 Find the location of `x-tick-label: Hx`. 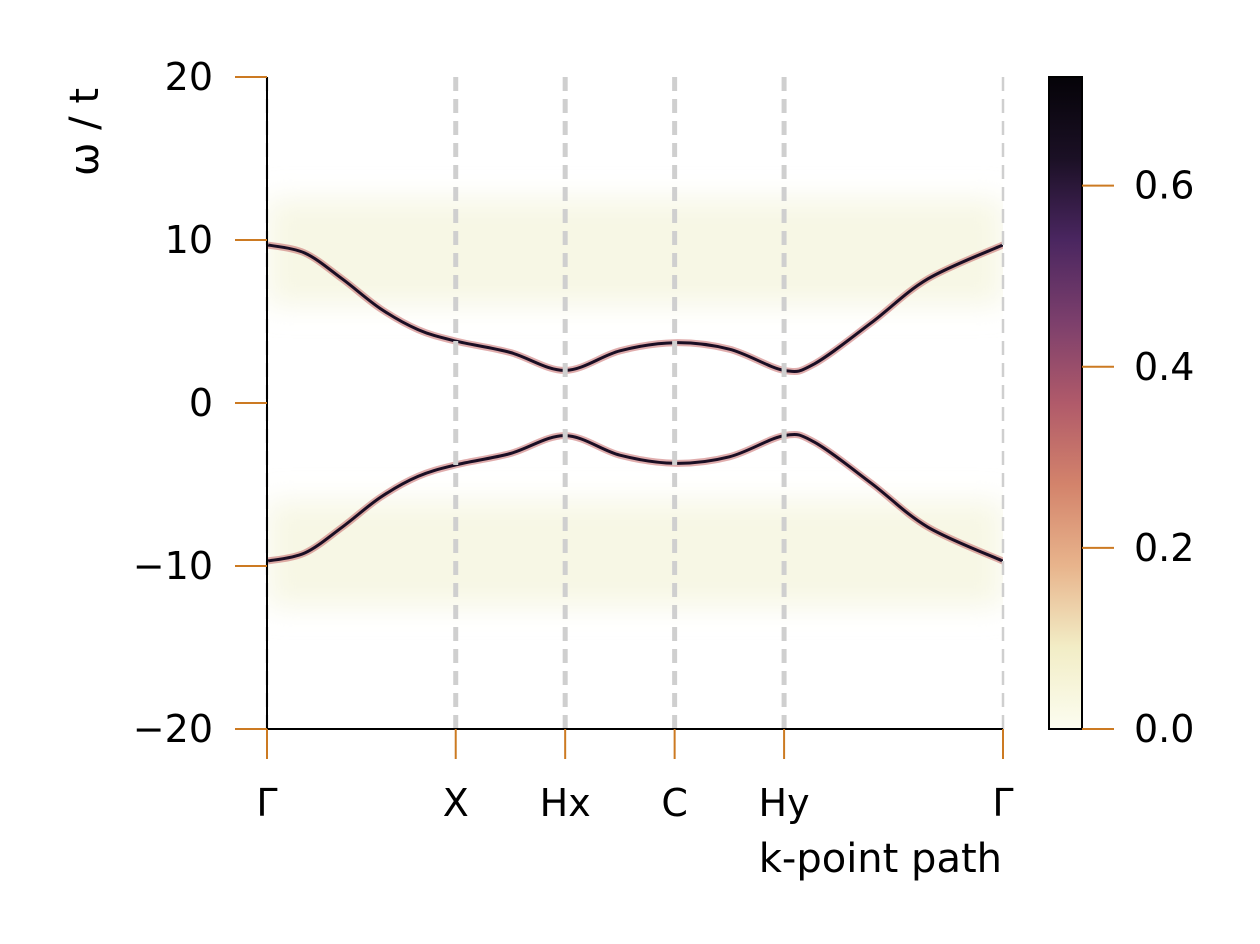

x-tick-label: Hx is located at coordinates (565, 803).